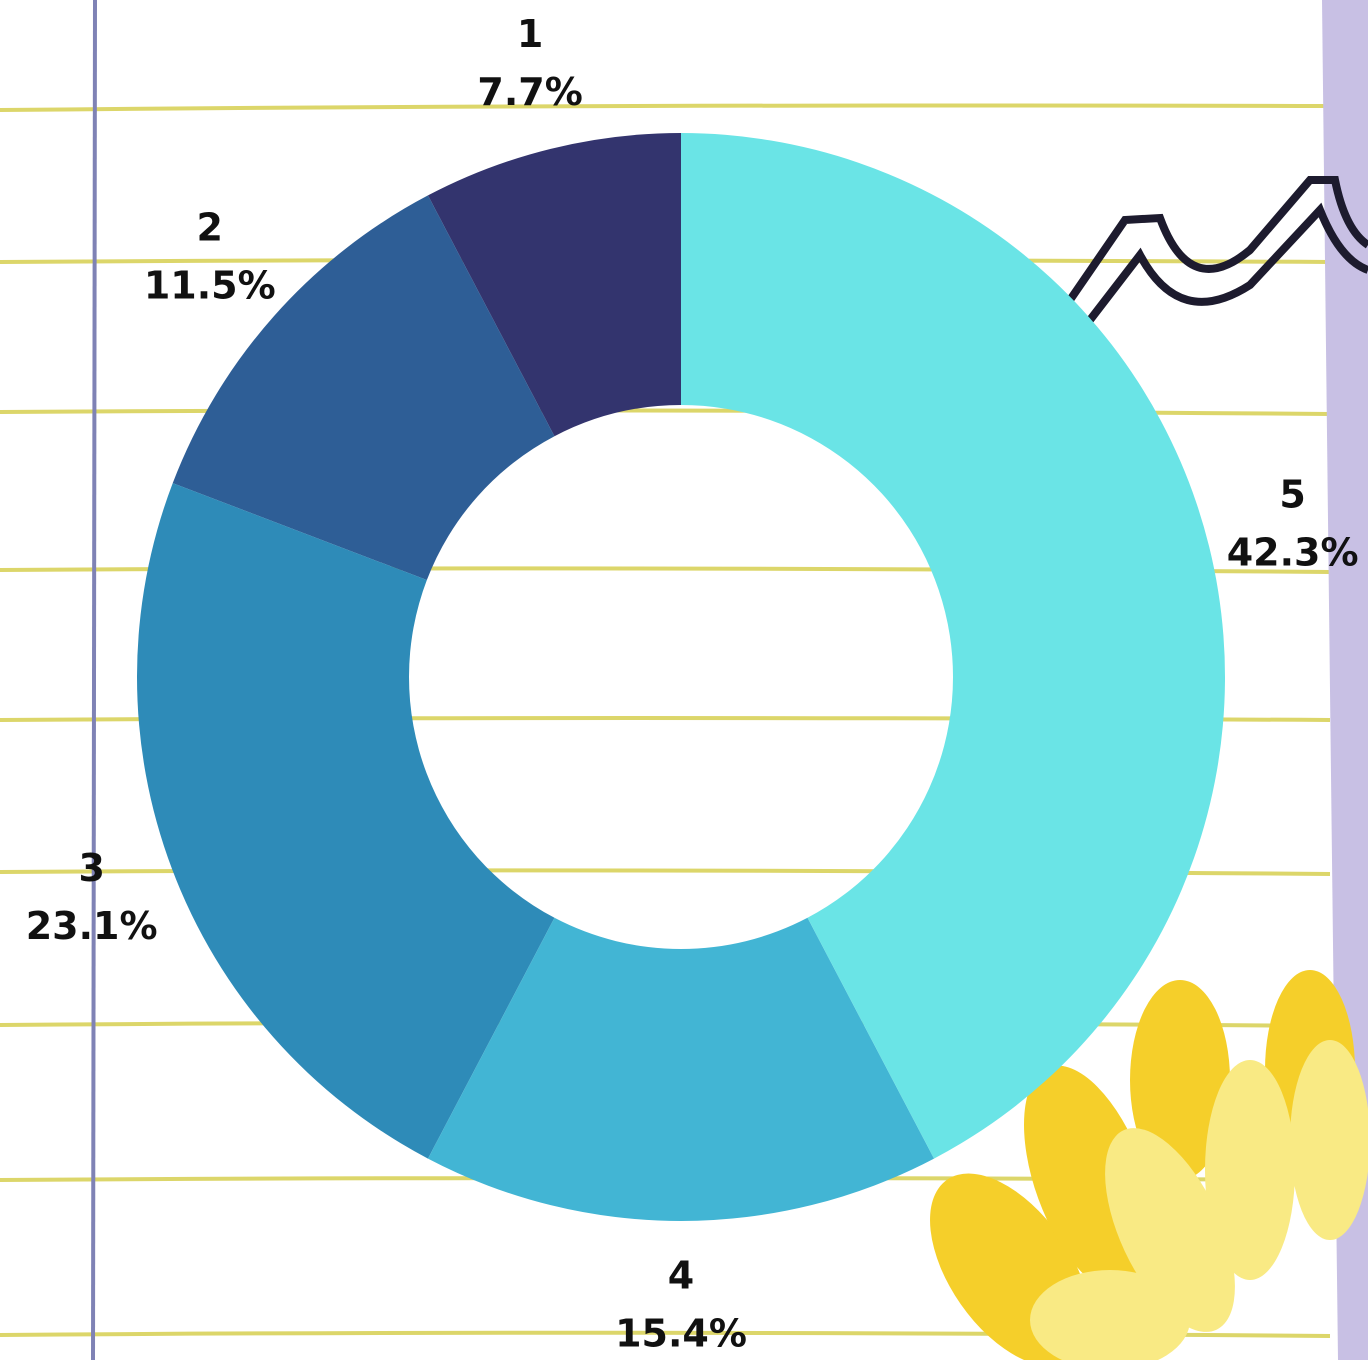 Image resolution: width=1368 pixels, height=1360 pixels. Describe the element at coordinates (681, 1334) in the screenshot. I see `value-label: 15.4%` at that location.